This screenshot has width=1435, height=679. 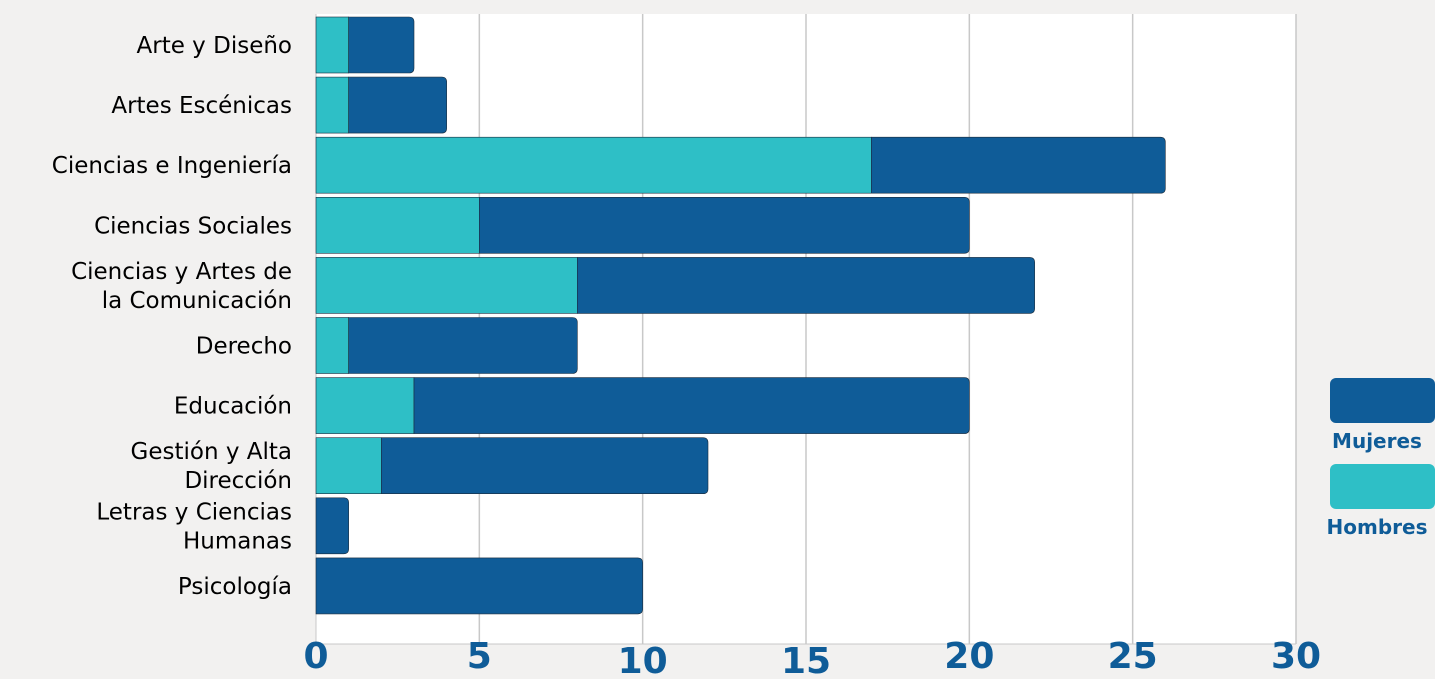 What do you see at coordinates (181, 286) in the screenshot?
I see `category-label: Ciencias y Artes de la Comunicación` at bounding box center [181, 286].